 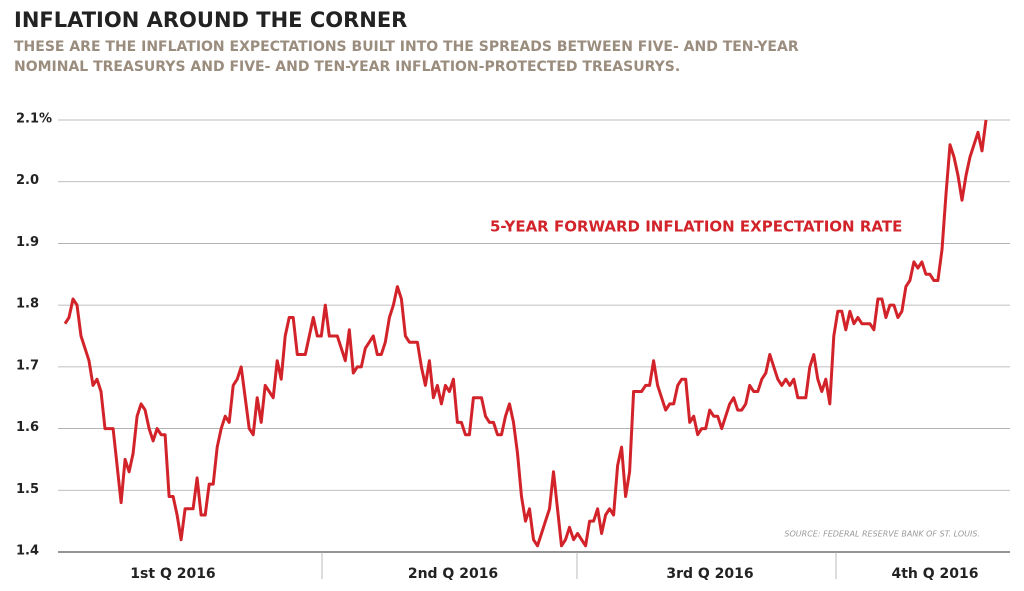 I want to click on y-tick-label: 2.1%, so click(x=34, y=119).